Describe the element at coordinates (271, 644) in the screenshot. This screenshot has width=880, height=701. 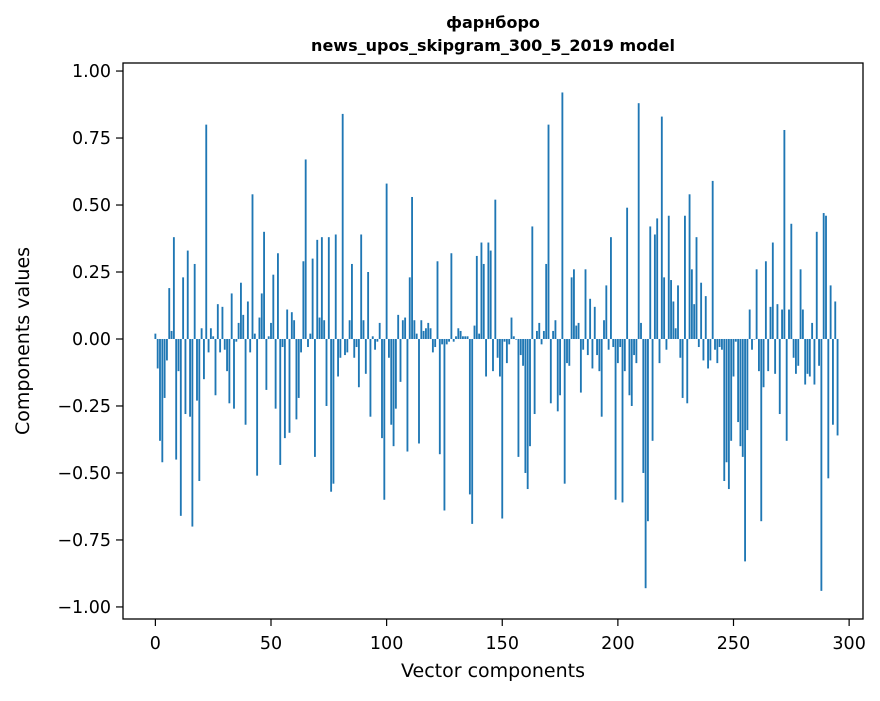
I see `x-tick-label: 50` at that location.